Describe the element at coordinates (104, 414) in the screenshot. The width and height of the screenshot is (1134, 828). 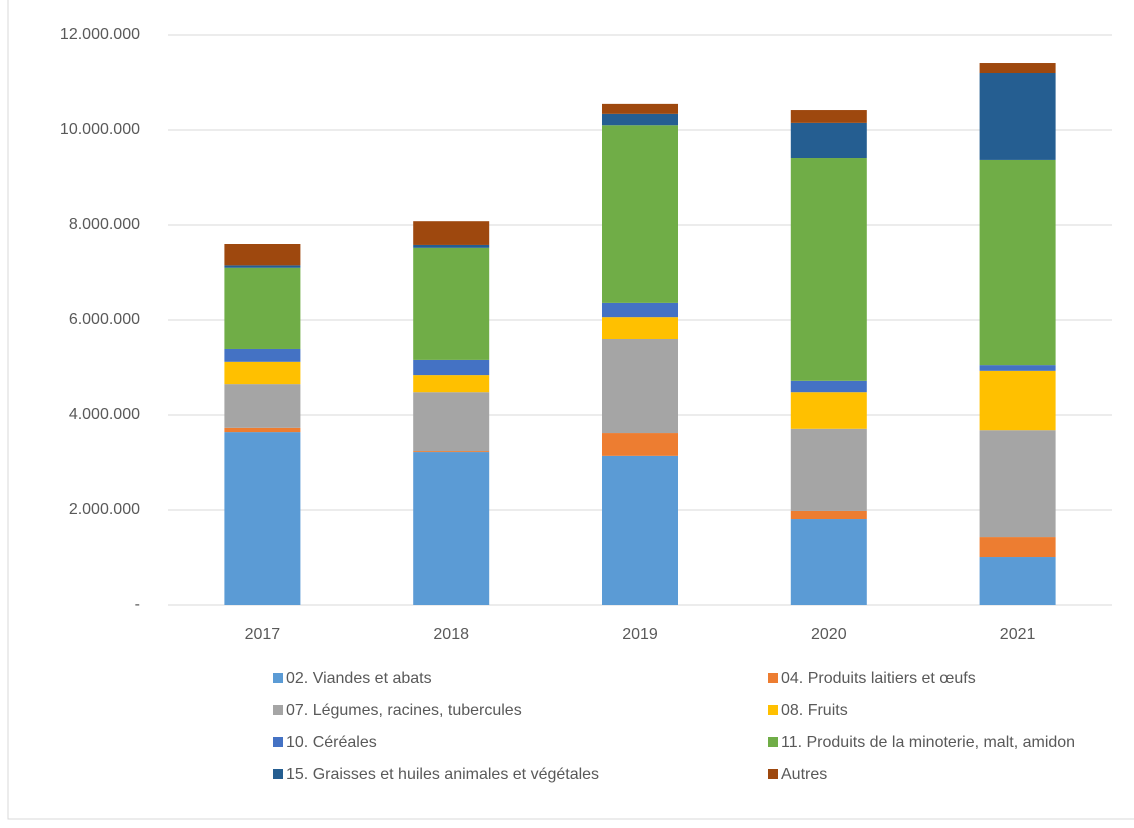
I see `y-tick-label: 4.000.000` at that location.